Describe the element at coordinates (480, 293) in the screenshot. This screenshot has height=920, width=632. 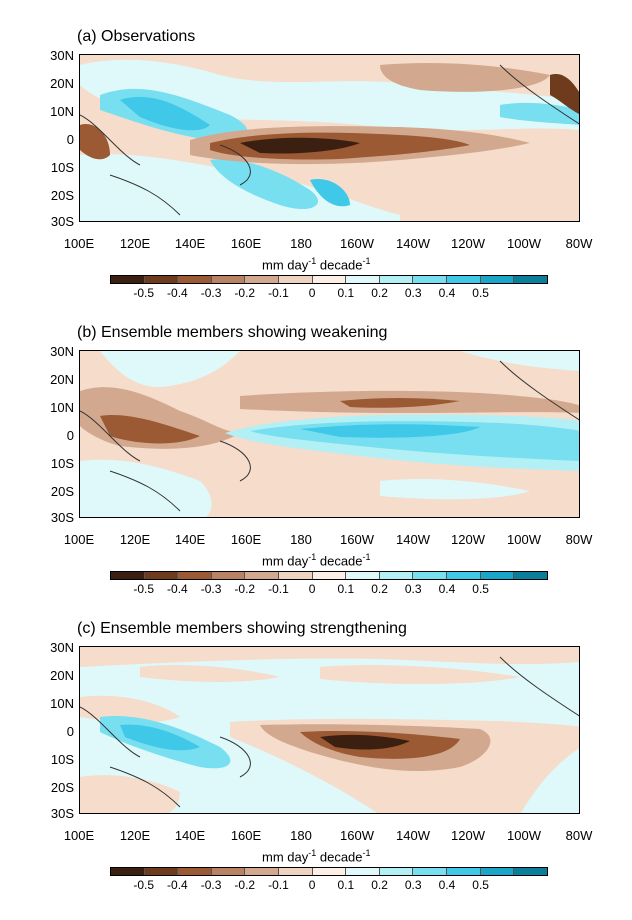
I see `colorbar-tick-label: 0.5` at that location.